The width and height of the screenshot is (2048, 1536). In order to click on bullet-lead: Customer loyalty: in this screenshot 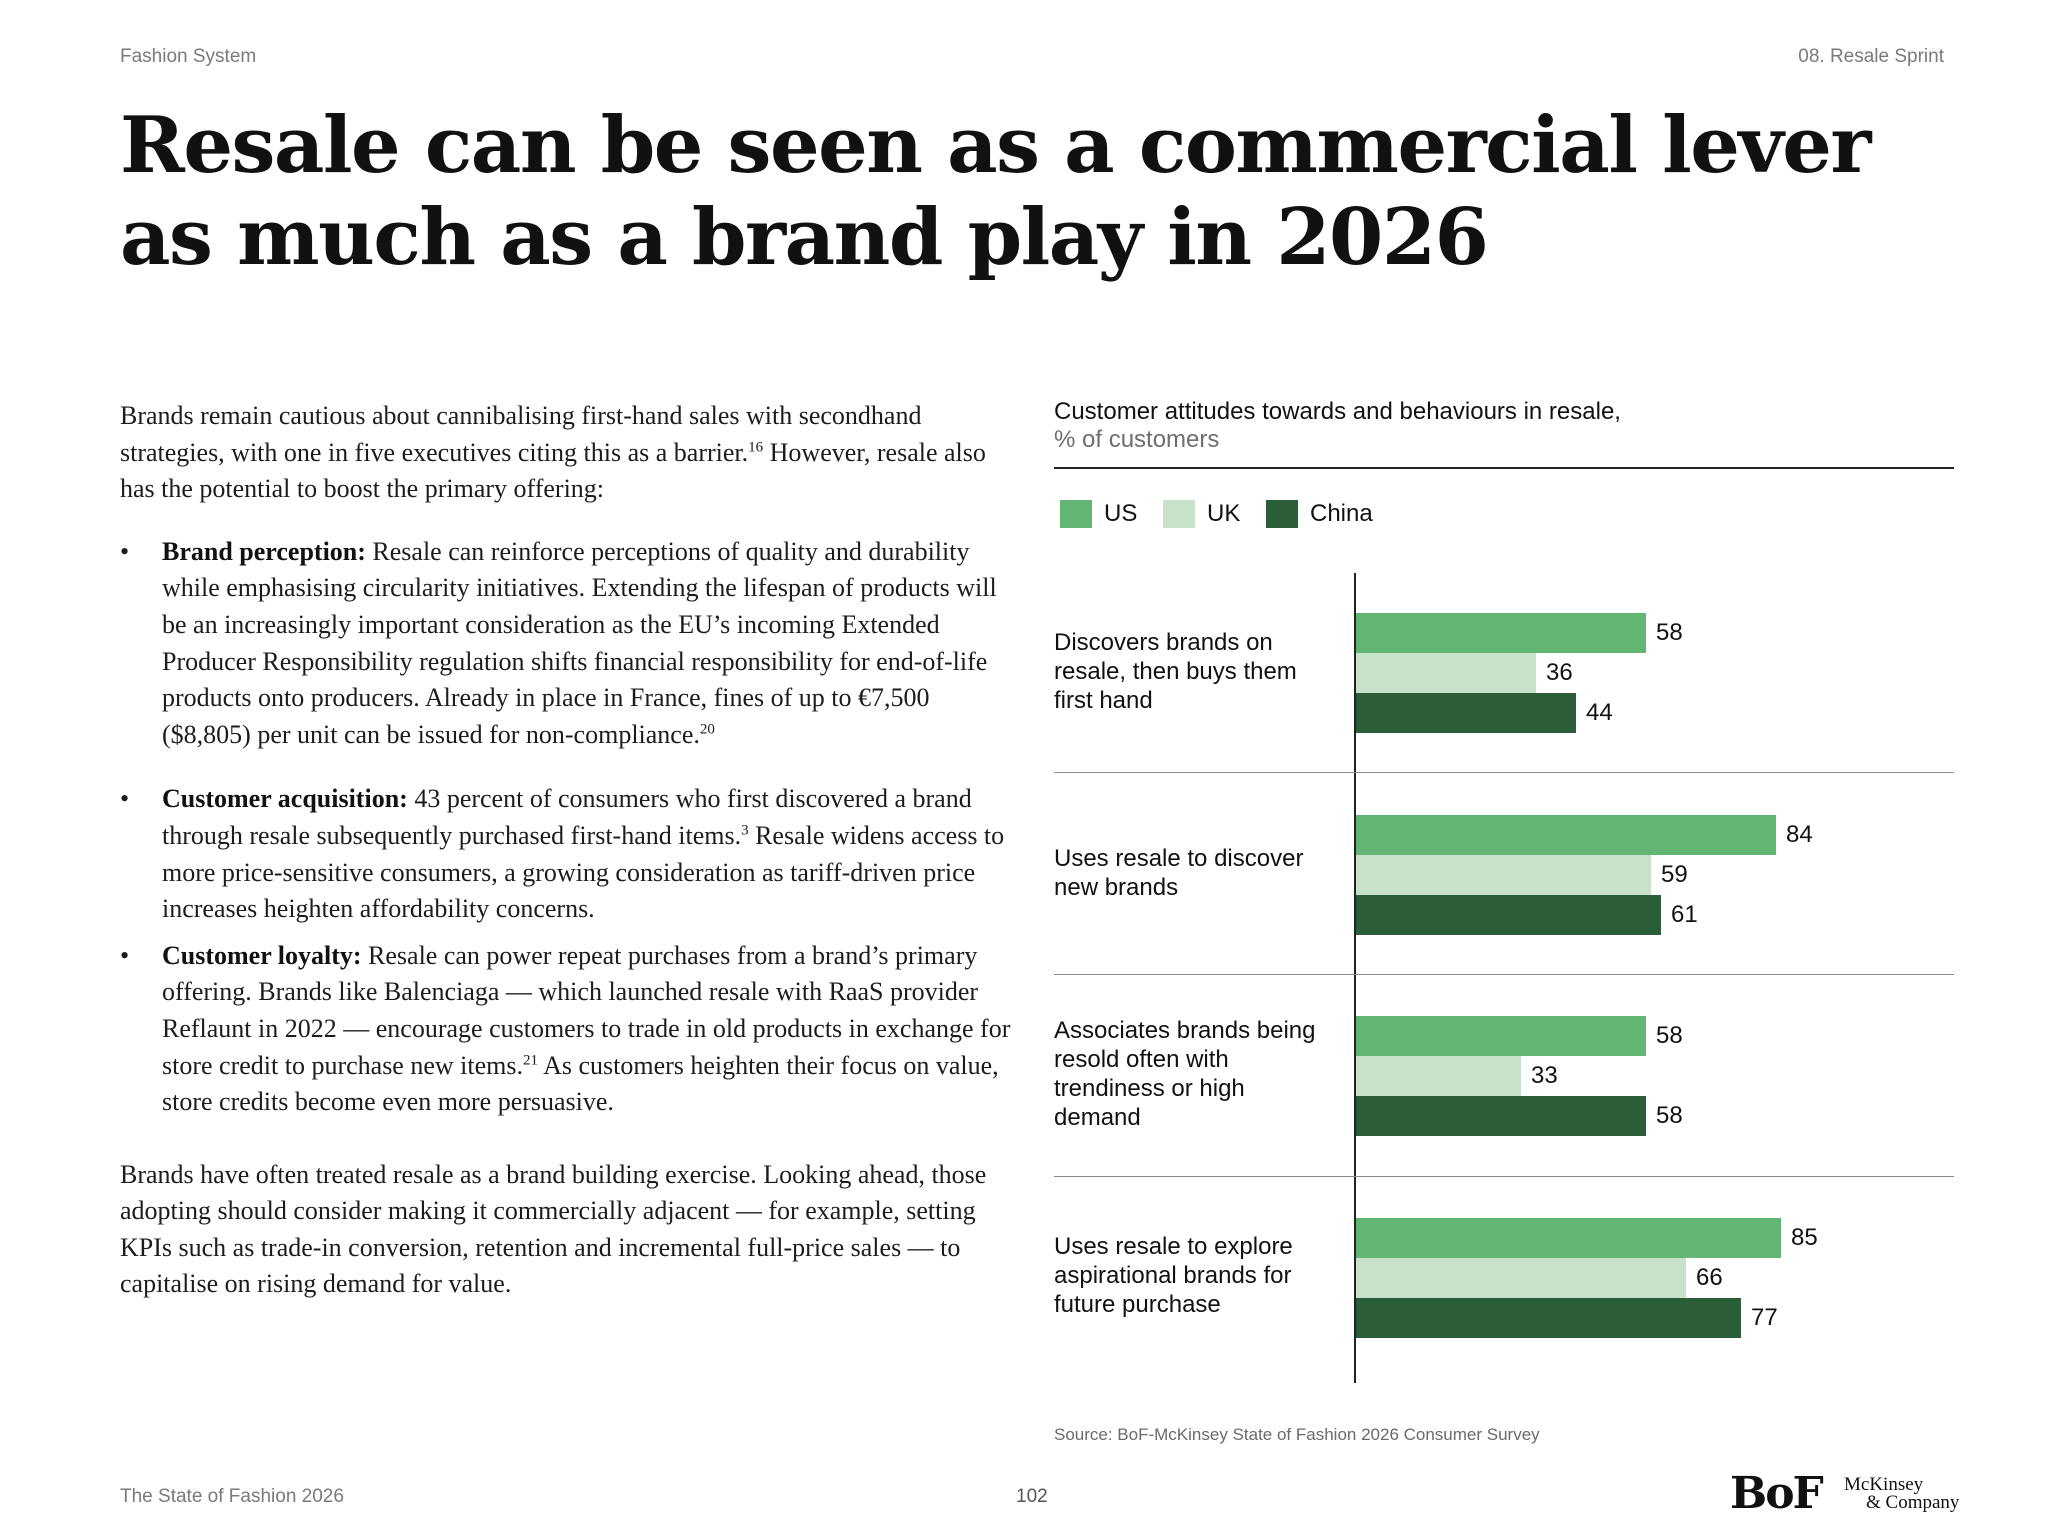, I will do `click(262, 955)`.